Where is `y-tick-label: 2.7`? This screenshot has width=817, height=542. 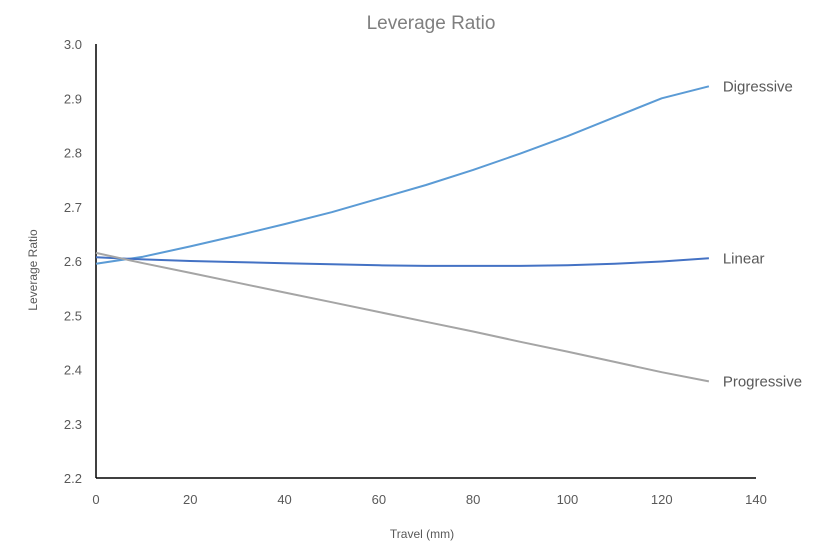
y-tick-label: 2.7 is located at coordinates (73, 207).